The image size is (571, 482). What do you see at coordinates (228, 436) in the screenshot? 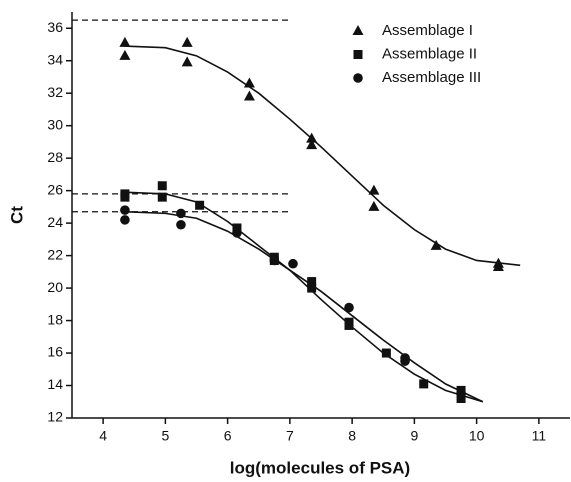
I see `x-tick-label: 6` at bounding box center [228, 436].